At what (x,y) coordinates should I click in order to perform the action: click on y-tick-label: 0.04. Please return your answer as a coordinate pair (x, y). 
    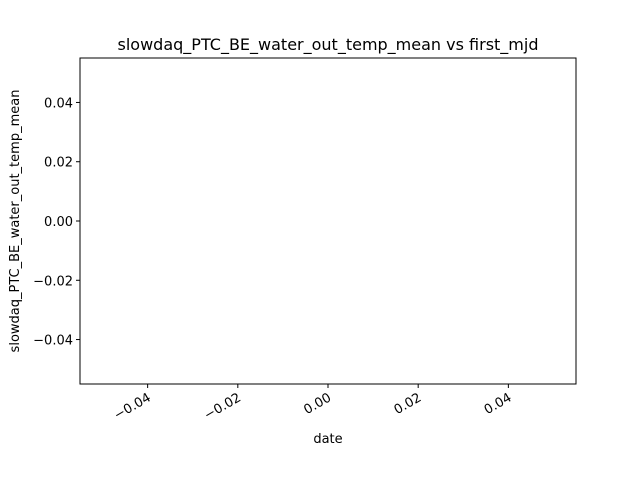
    Looking at the image, I should click on (58, 103).